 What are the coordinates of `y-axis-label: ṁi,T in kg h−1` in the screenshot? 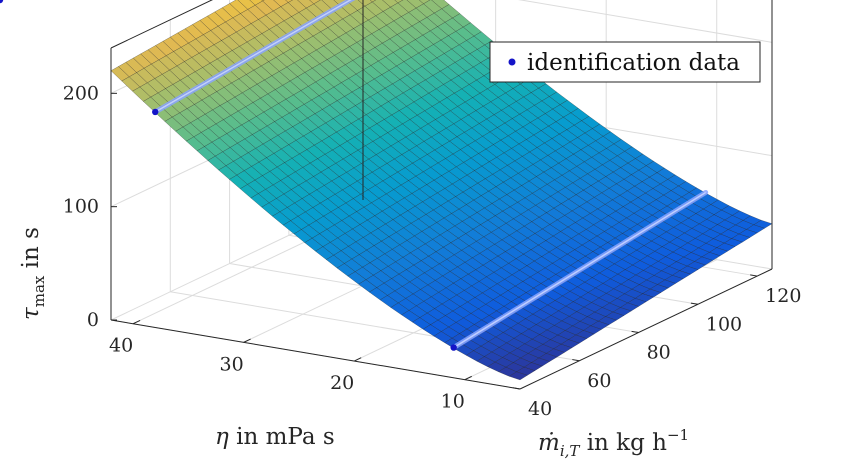 It's located at (613, 443).